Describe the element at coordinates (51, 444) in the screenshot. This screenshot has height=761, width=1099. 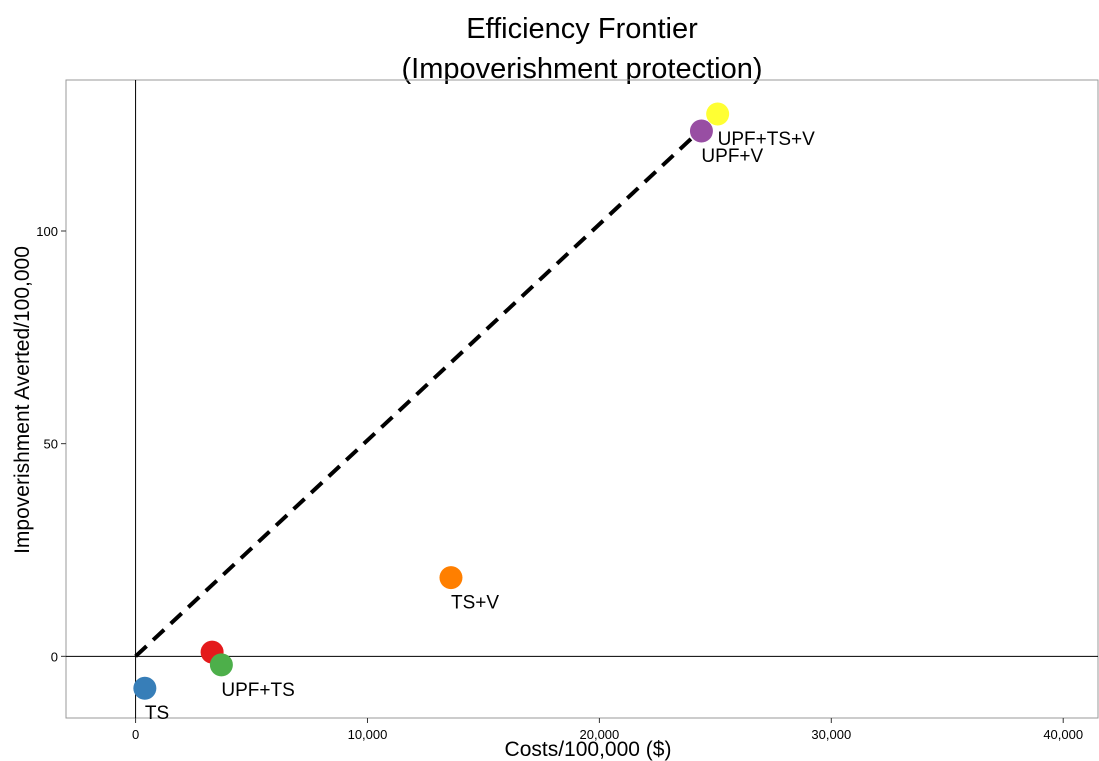
I see `y-tick-label: 50` at that location.